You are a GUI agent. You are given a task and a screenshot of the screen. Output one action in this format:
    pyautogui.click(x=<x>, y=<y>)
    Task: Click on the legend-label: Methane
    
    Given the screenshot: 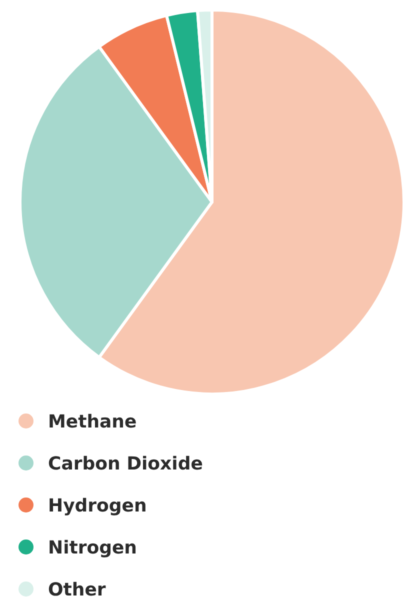 What is the action you would take?
    pyautogui.click(x=92, y=421)
    